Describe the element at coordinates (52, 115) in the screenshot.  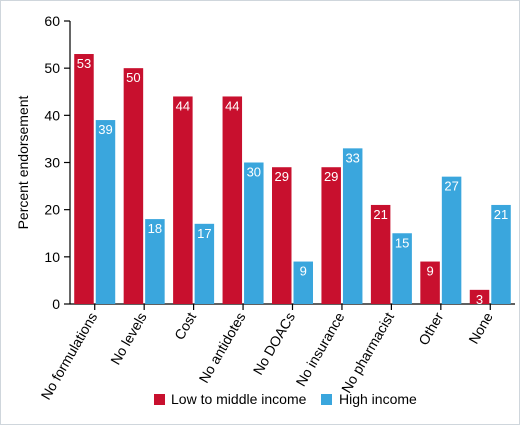
I see `y-tick-label: 40` at that location.